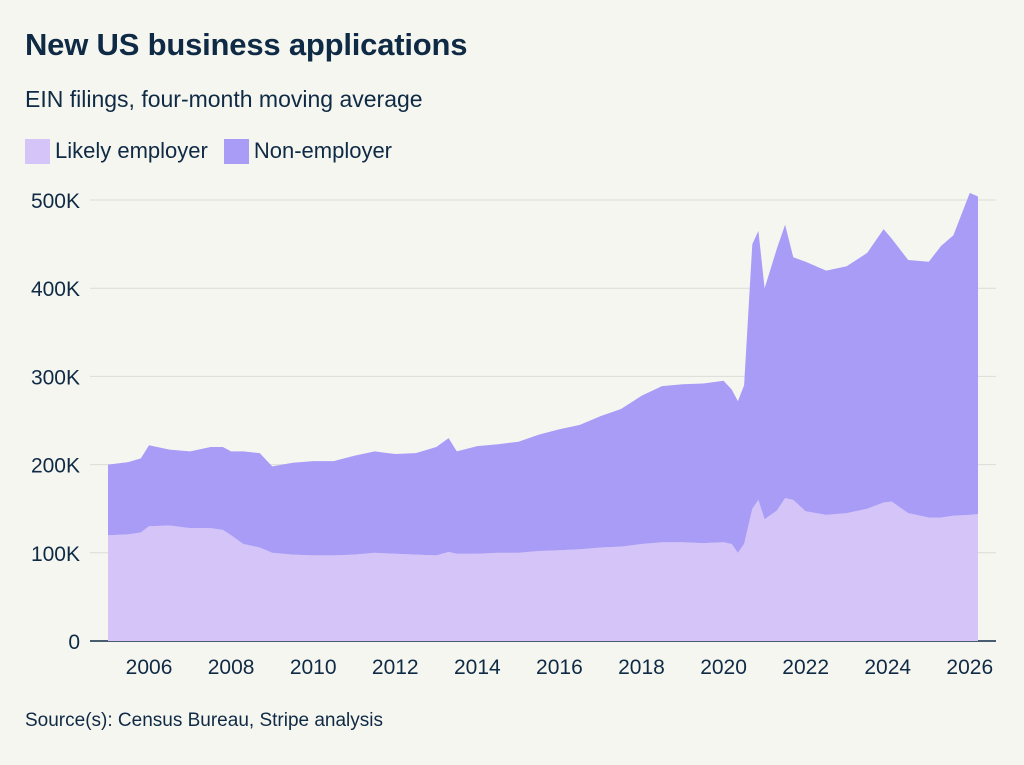 The height and width of the screenshot is (765, 1024). I want to click on legend-item-non-employer: Non-employer, so click(308, 151).